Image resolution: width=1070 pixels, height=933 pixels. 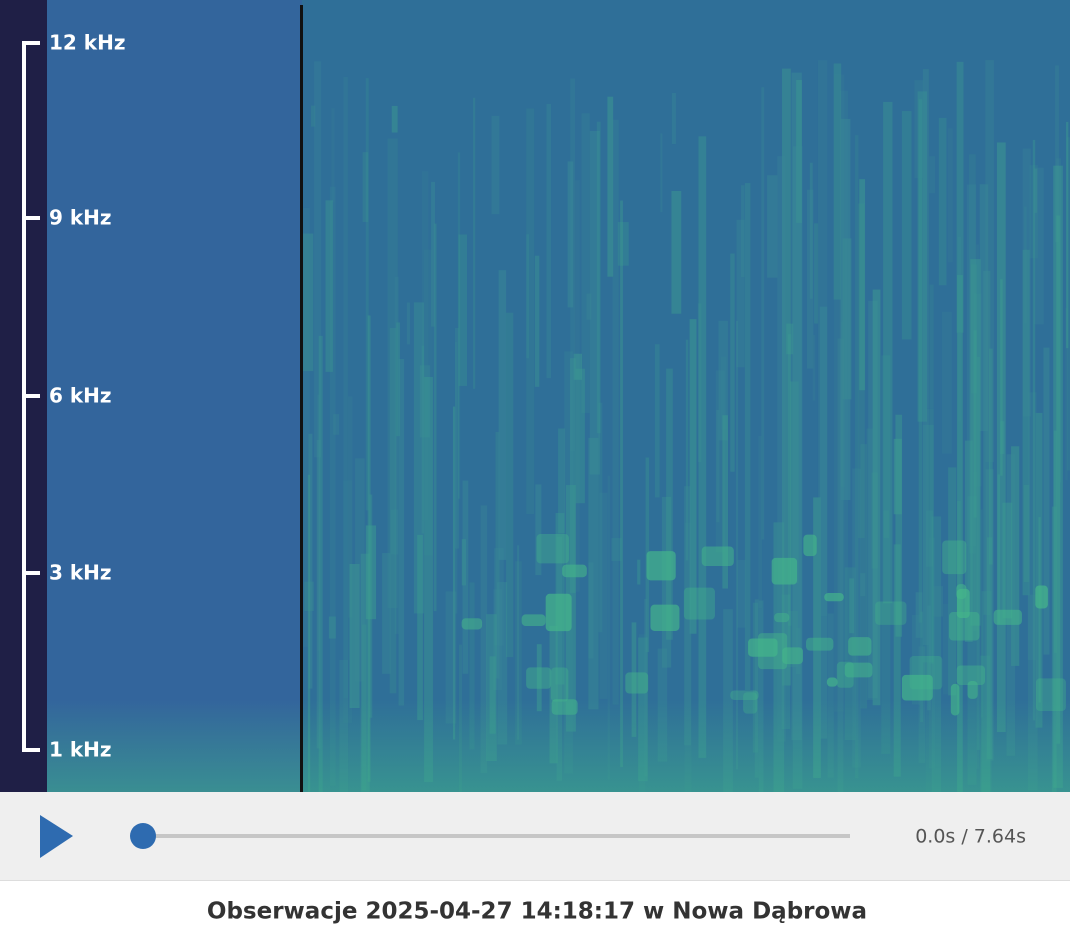 What do you see at coordinates (80, 573) in the screenshot?
I see `frequency-label: 3 kHz` at bounding box center [80, 573].